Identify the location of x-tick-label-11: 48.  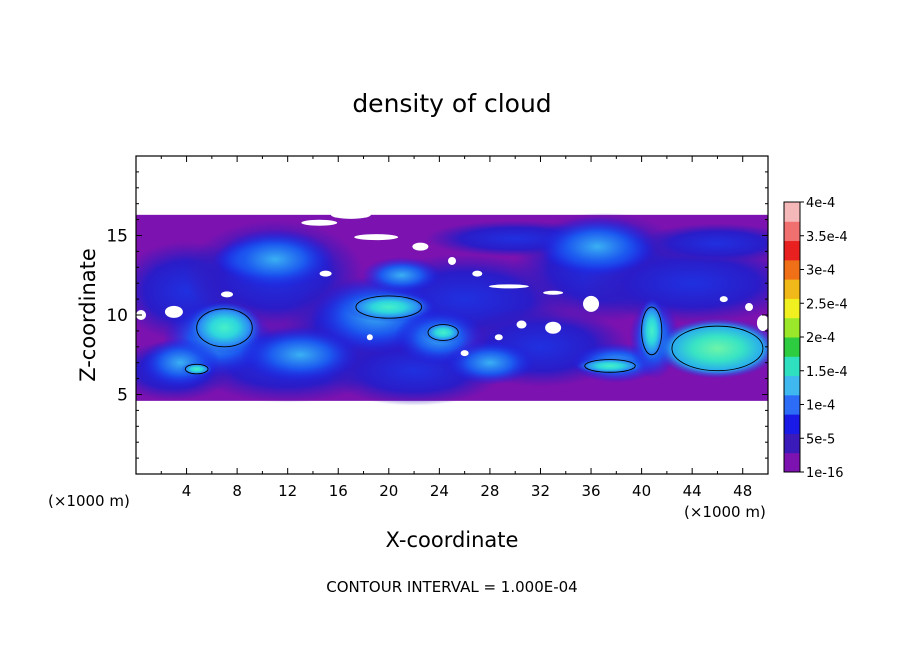
(742, 491).